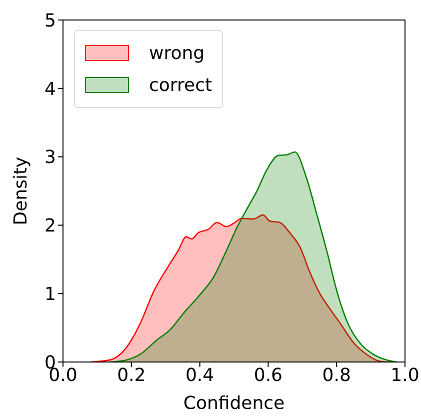  I want to click on x-tick-label: 0.4, so click(199, 375).